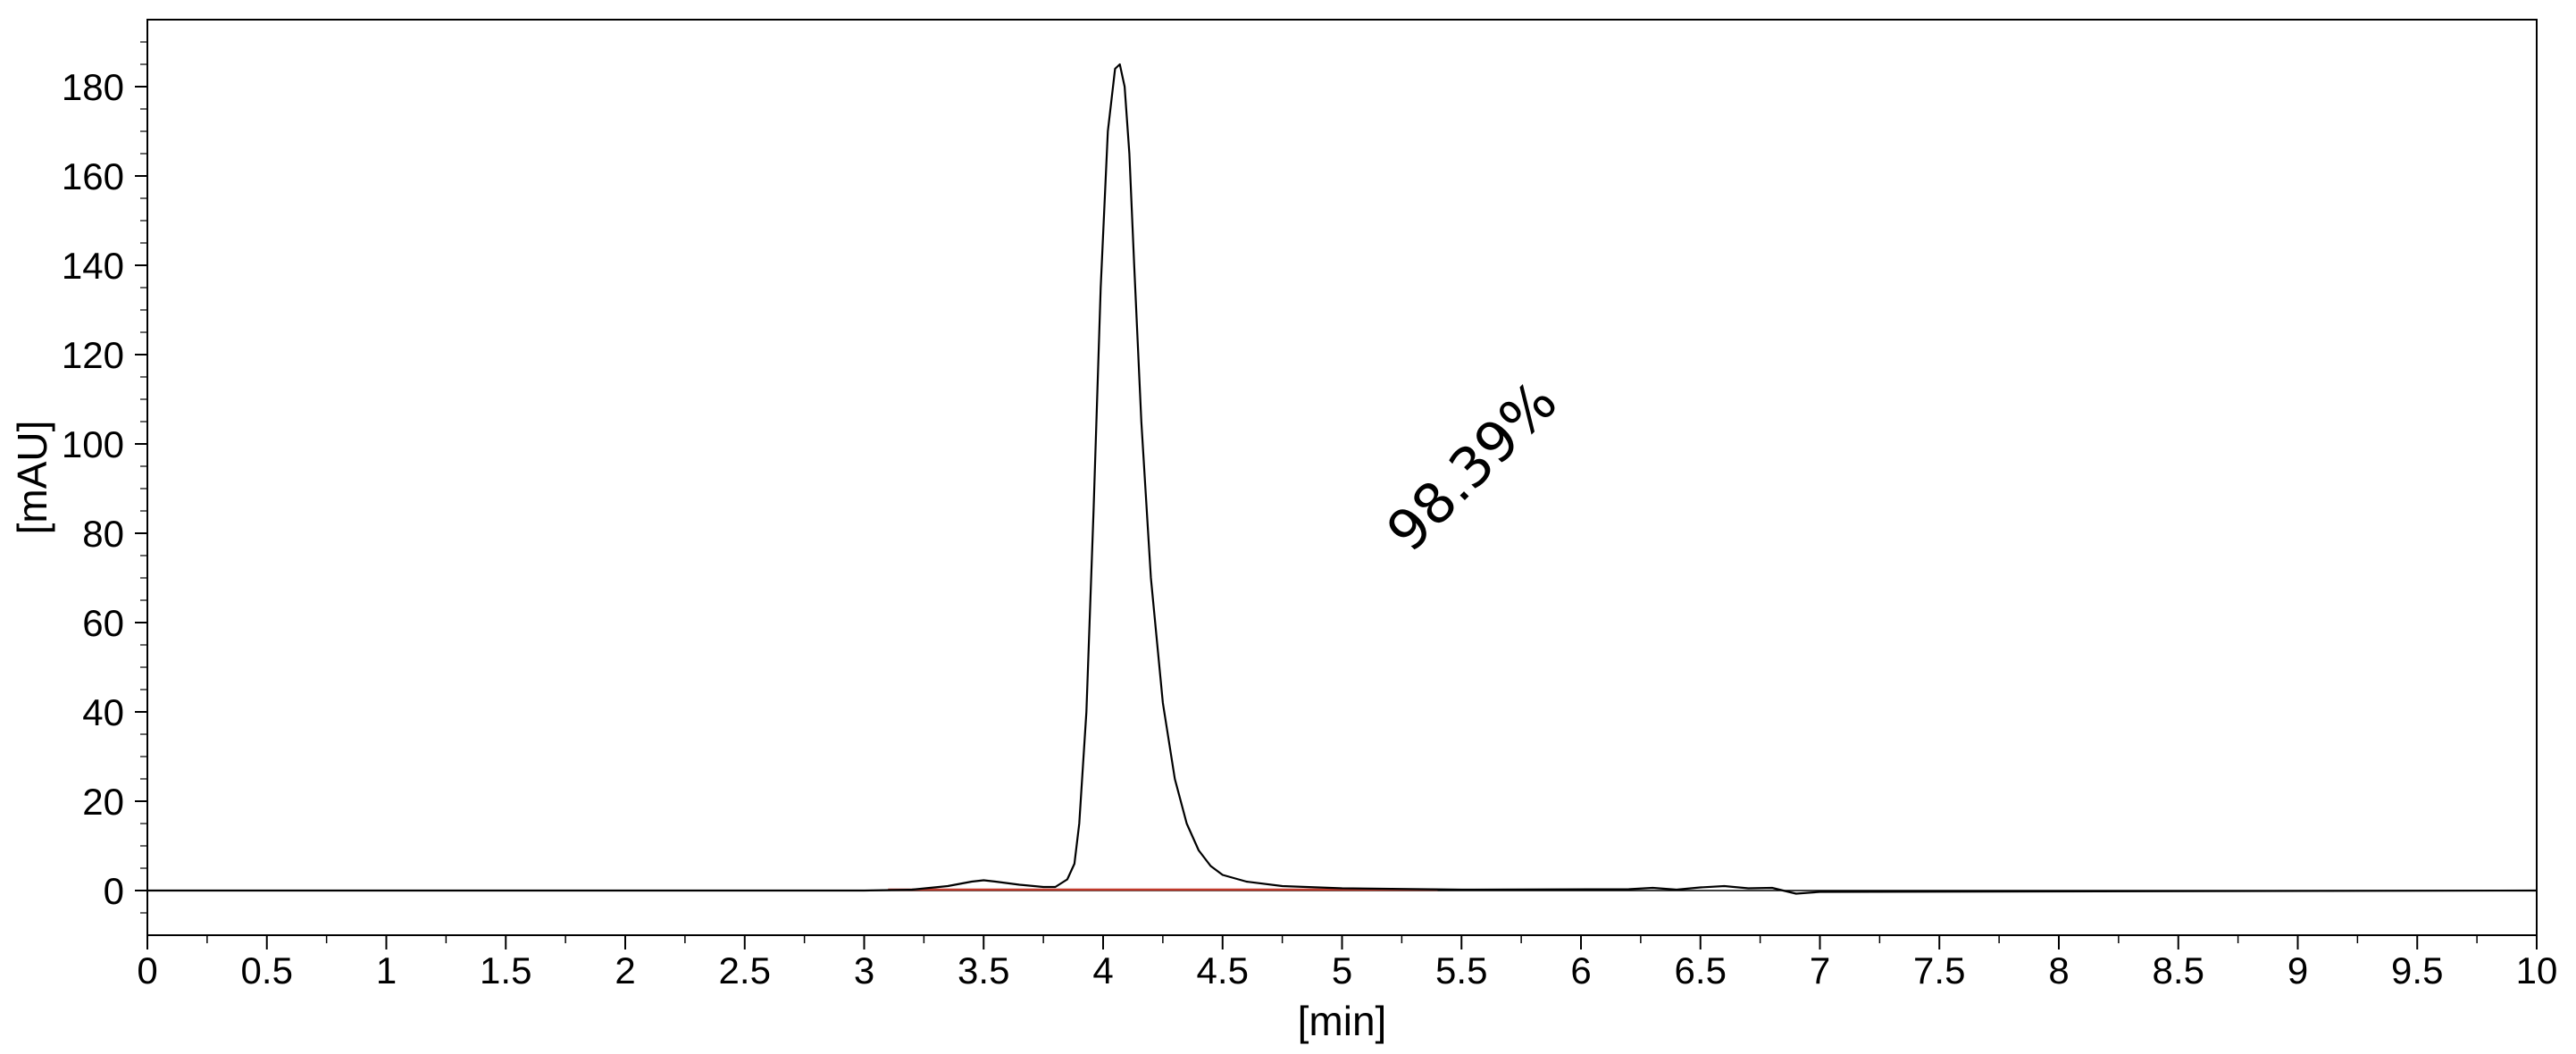 Image resolution: width=2576 pixels, height=1054 pixels. What do you see at coordinates (387, 970) in the screenshot?
I see `x-tick-label: 1` at bounding box center [387, 970].